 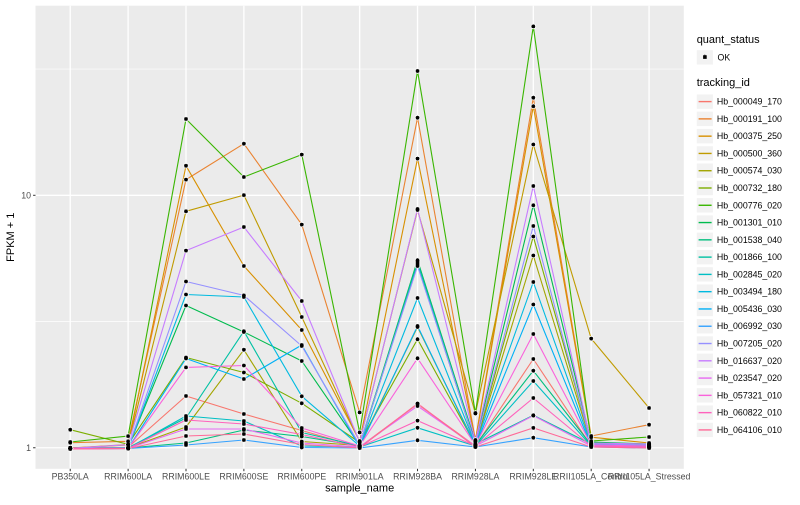 What do you see at coordinates (749, 344) in the screenshot?
I see `svg-text: Hb_007205_020` at bounding box center [749, 344].